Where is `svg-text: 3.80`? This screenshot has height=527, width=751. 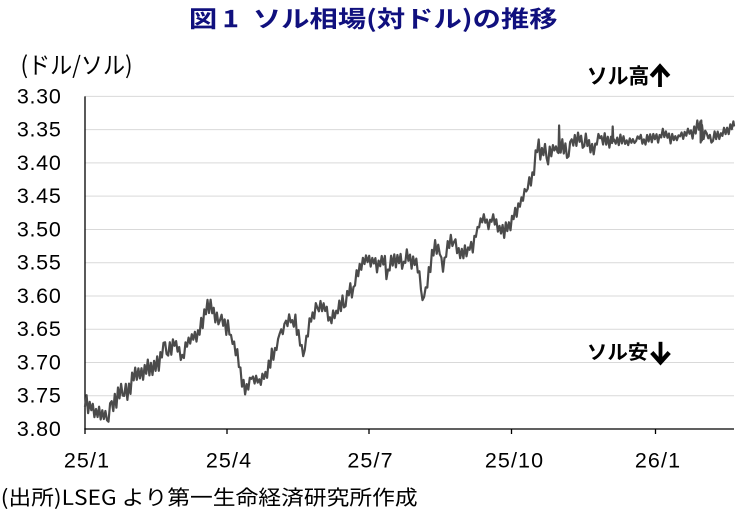 svg-text: 3.80 is located at coordinates (39, 429).